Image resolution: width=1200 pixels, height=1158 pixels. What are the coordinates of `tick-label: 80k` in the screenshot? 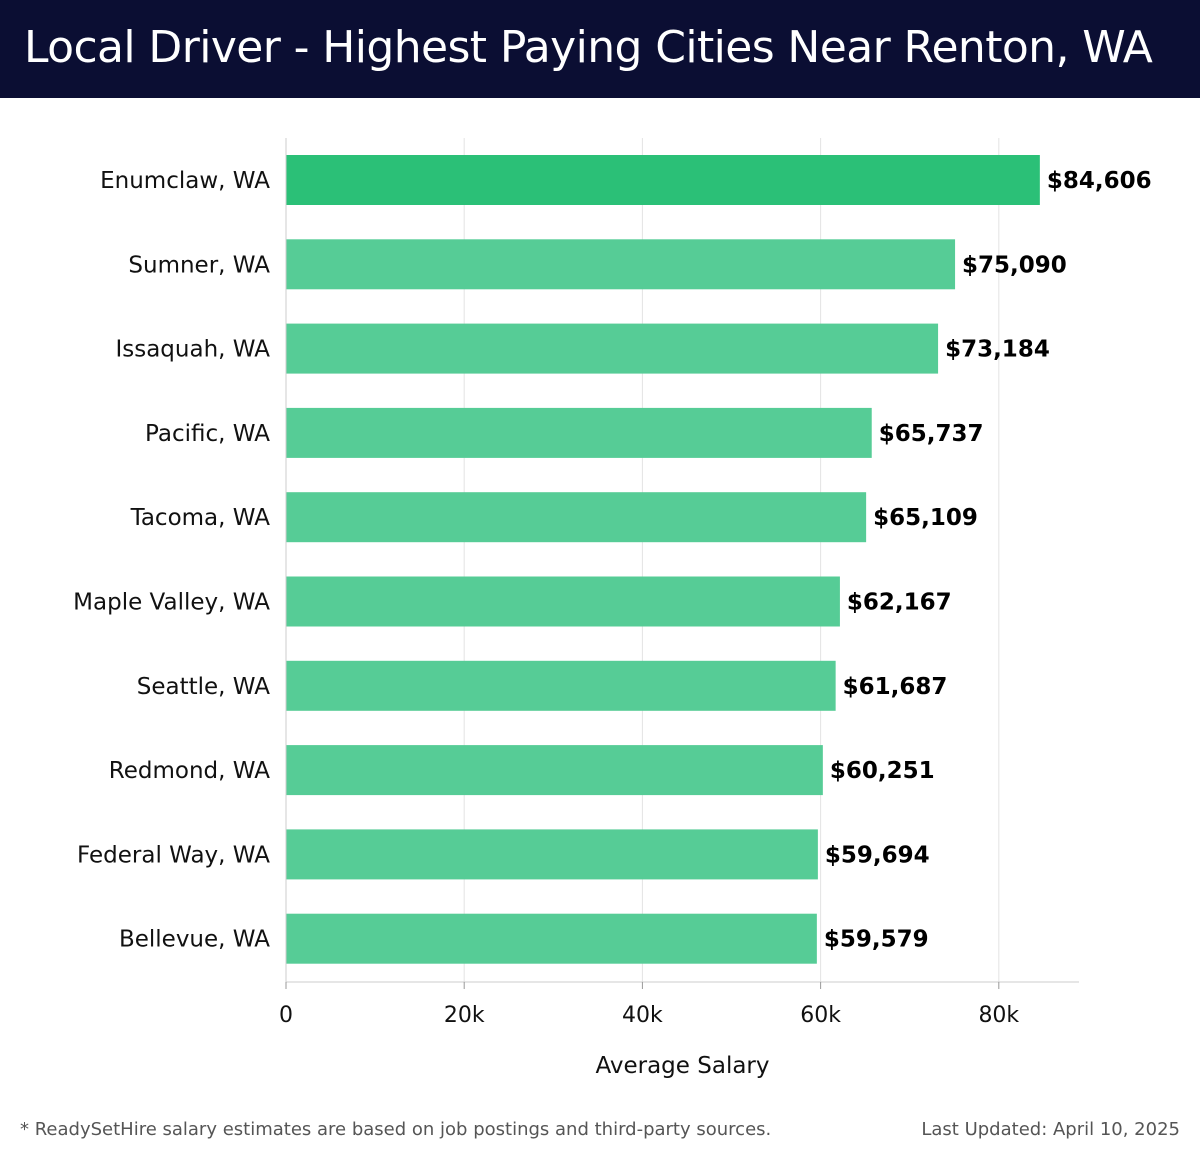 It's located at (998, 1015).